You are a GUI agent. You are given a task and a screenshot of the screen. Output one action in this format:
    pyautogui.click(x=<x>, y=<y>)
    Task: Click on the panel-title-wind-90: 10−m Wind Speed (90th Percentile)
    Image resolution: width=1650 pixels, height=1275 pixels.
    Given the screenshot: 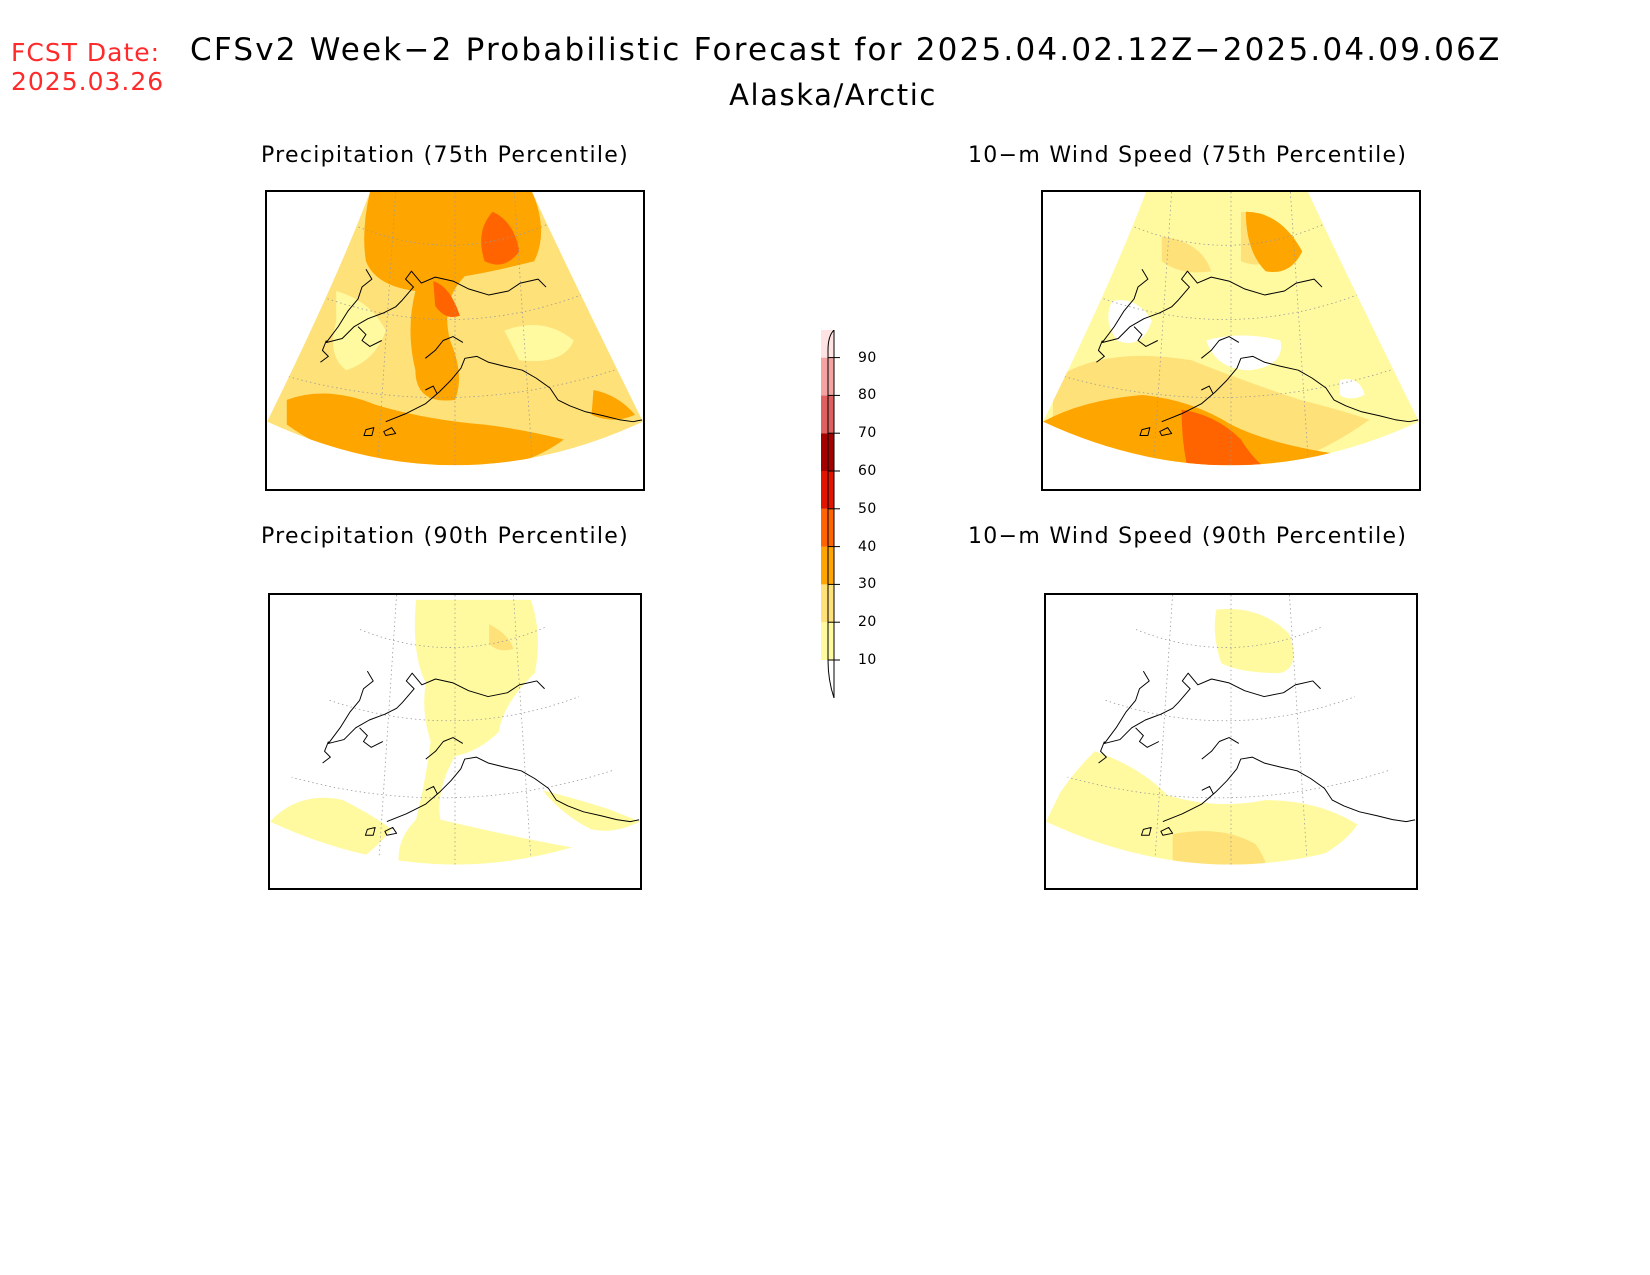 What is the action you would take?
    pyautogui.click(x=1188, y=536)
    